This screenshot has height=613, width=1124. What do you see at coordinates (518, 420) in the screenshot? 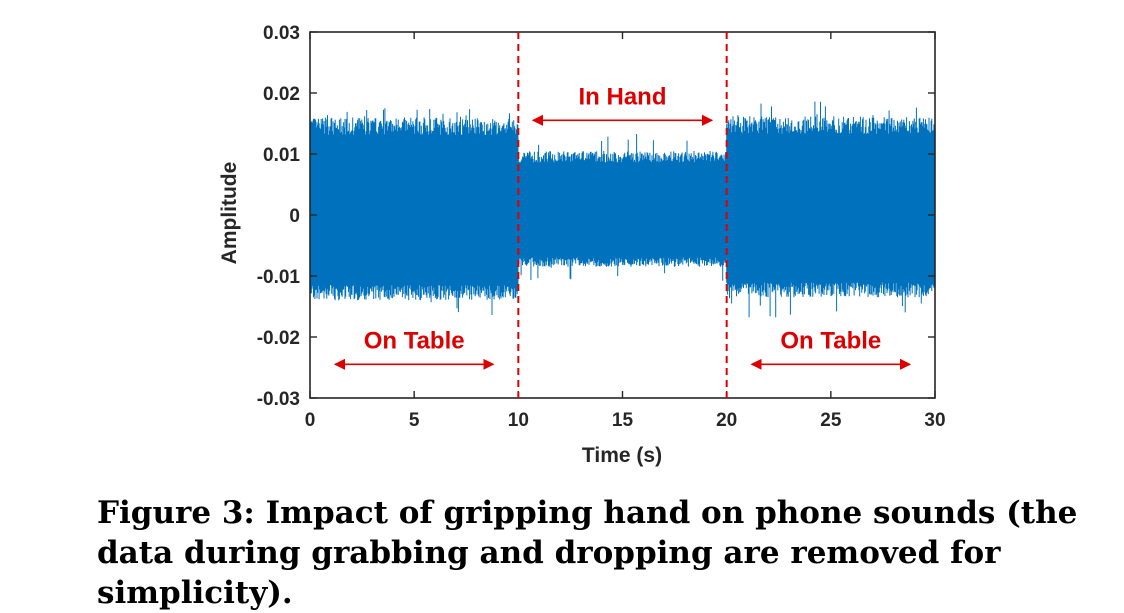
I see `x-tick-label-2: 10` at bounding box center [518, 420].